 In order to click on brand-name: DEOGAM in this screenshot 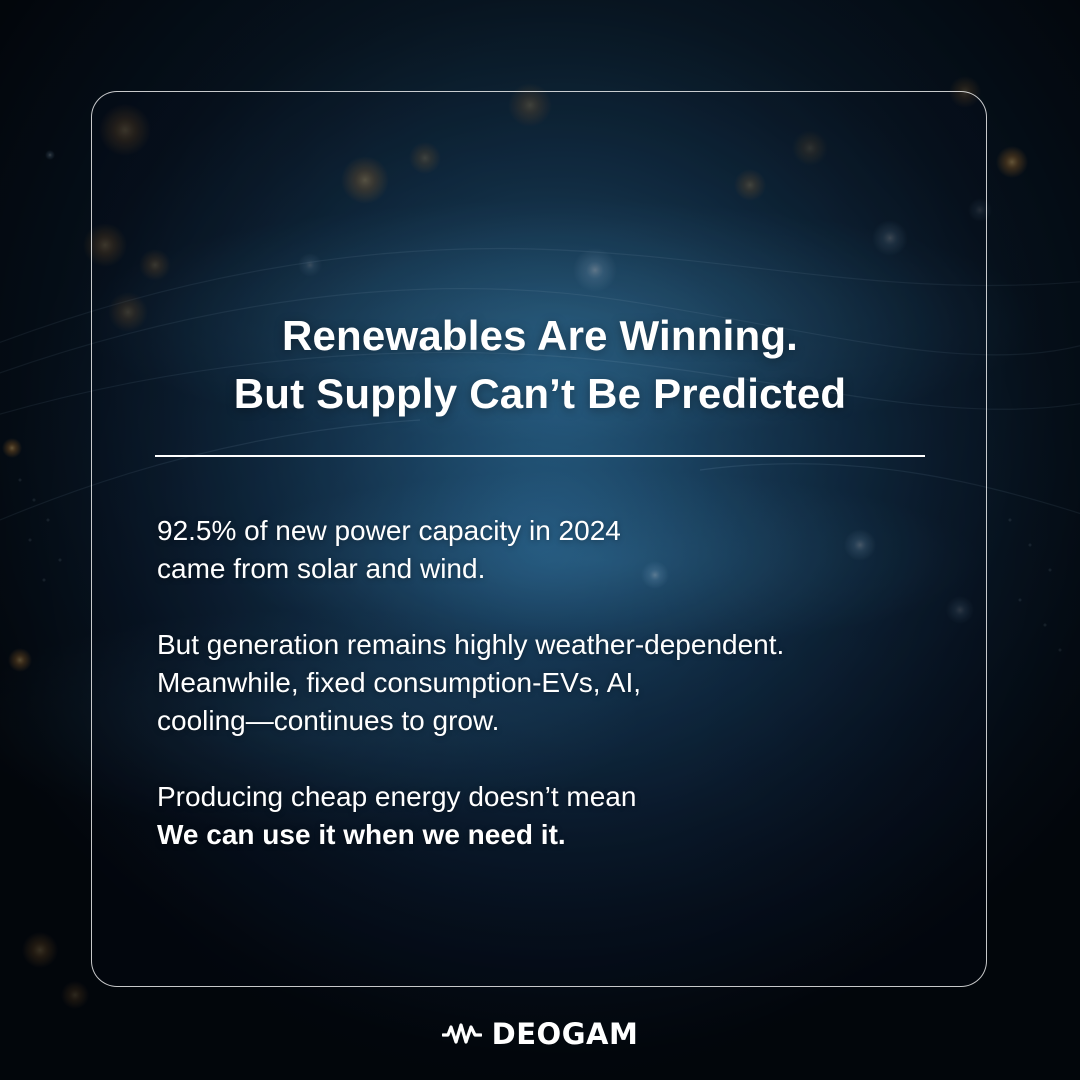, I will do `click(565, 1034)`.